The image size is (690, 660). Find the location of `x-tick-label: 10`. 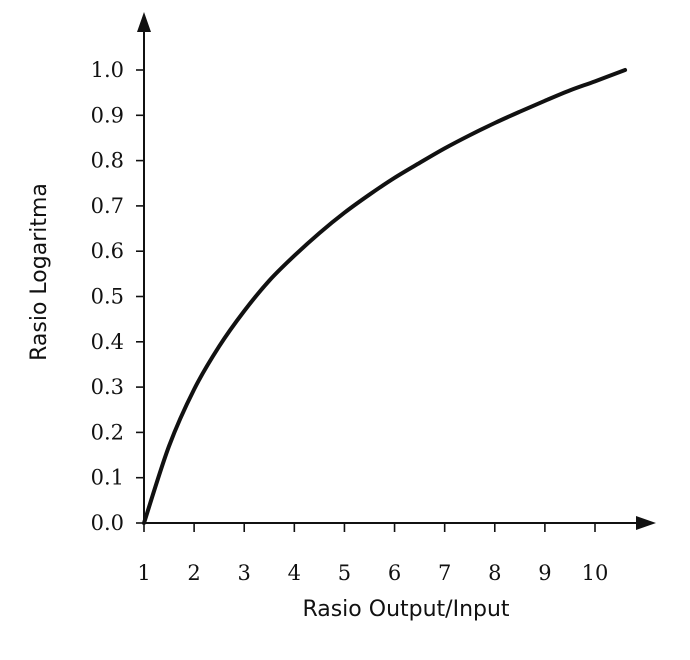

x-tick-label: 10 is located at coordinates (595, 573).